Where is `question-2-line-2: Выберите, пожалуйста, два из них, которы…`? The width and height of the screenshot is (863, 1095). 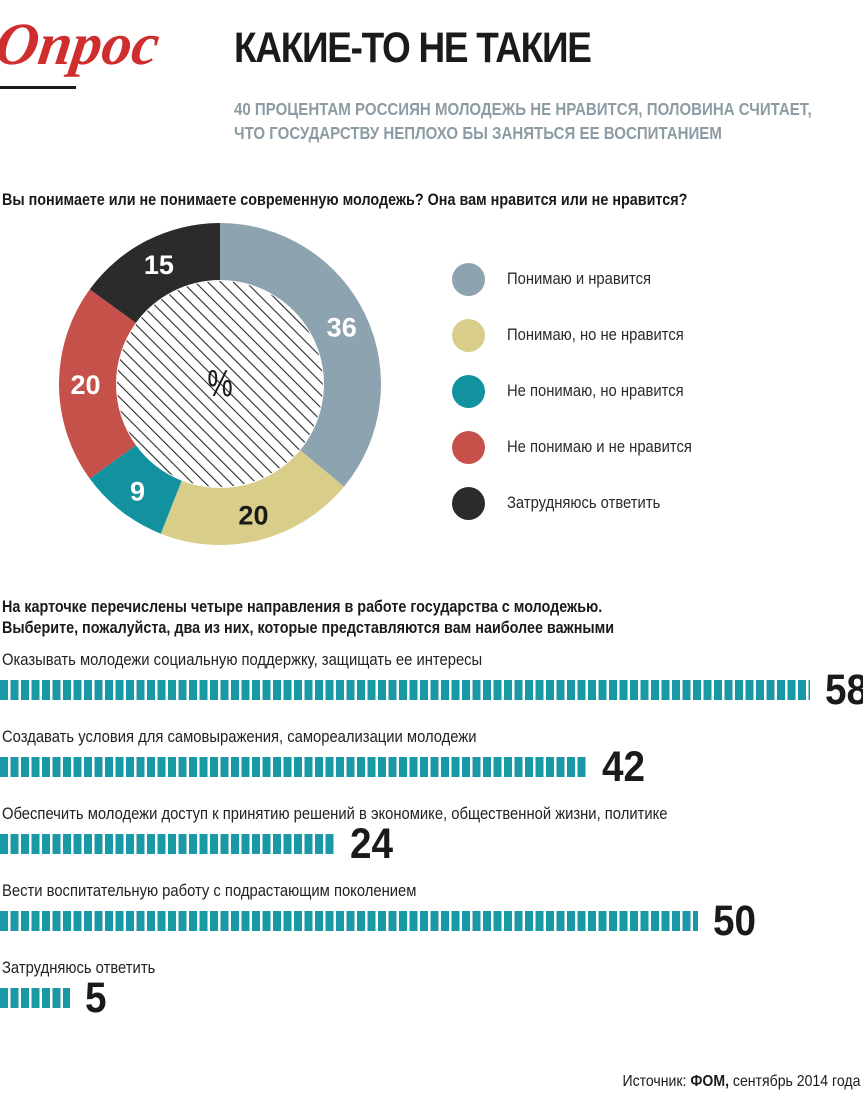 question-2-line-2: Выберите, пожалуйста, два из них, которы… is located at coordinates (308, 628).